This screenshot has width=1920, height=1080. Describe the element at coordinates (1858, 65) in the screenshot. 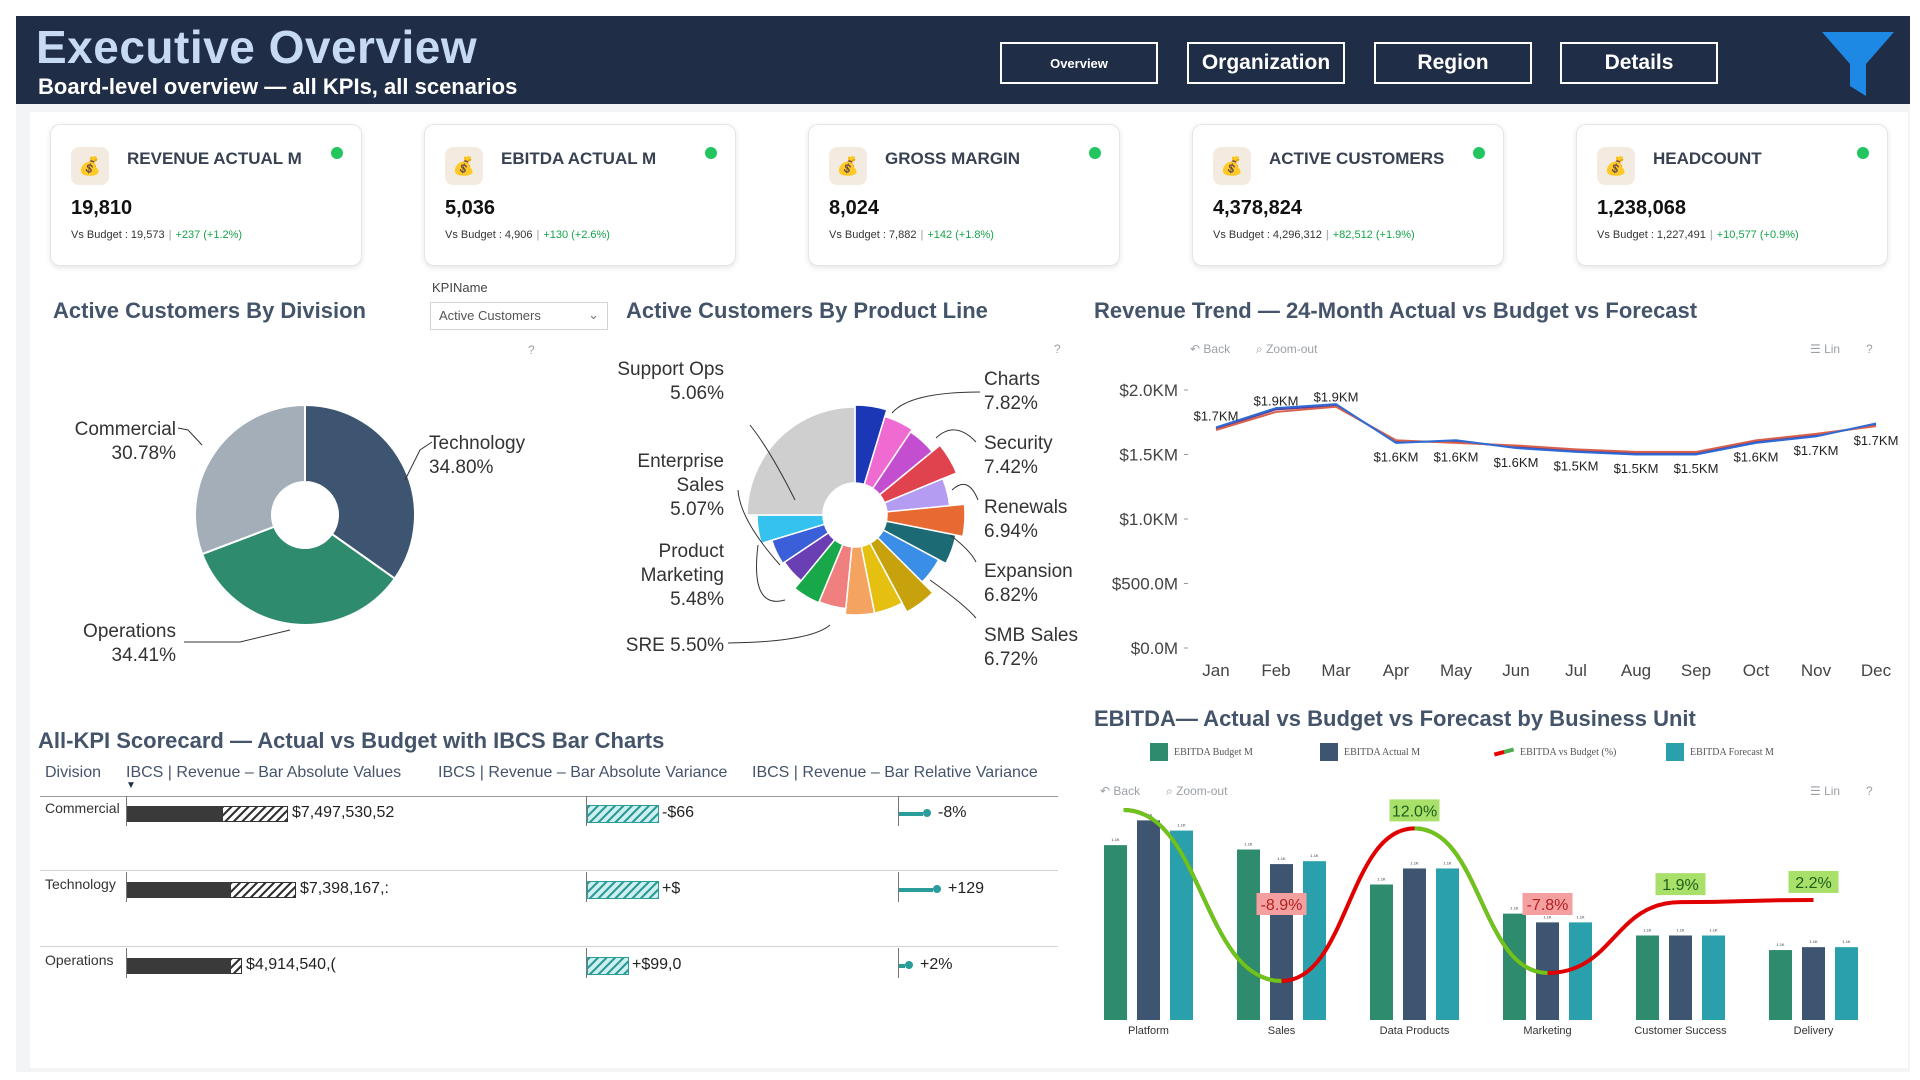

I see `funnel-icon` at that location.